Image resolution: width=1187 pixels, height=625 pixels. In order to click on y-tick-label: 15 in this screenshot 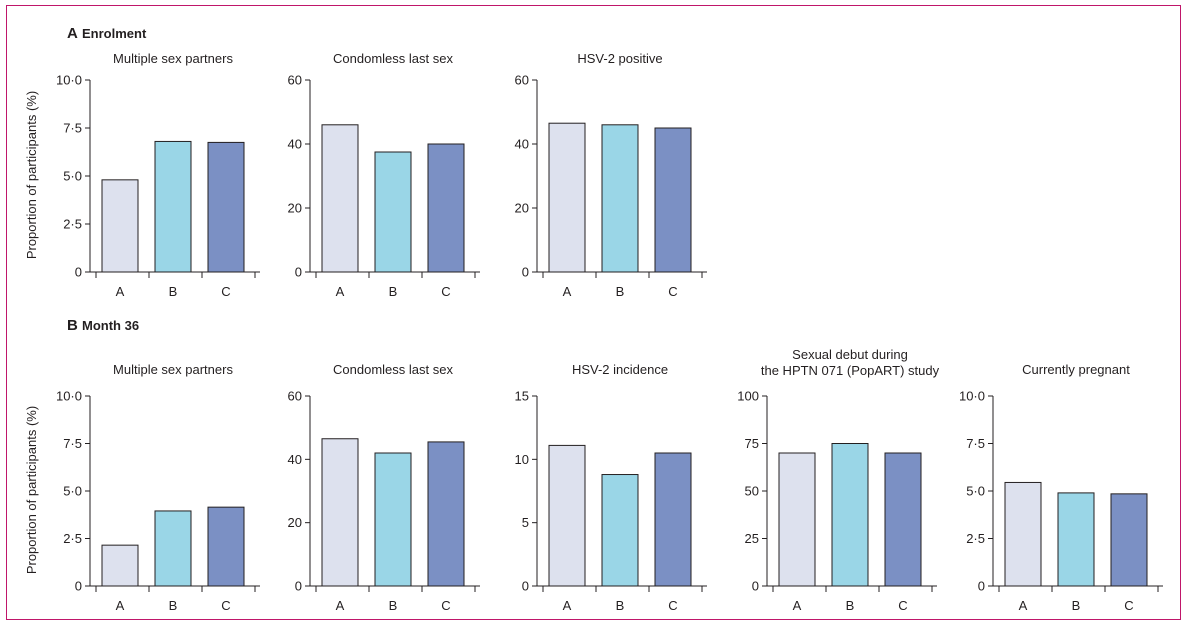, I will do `click(522, 396)`.